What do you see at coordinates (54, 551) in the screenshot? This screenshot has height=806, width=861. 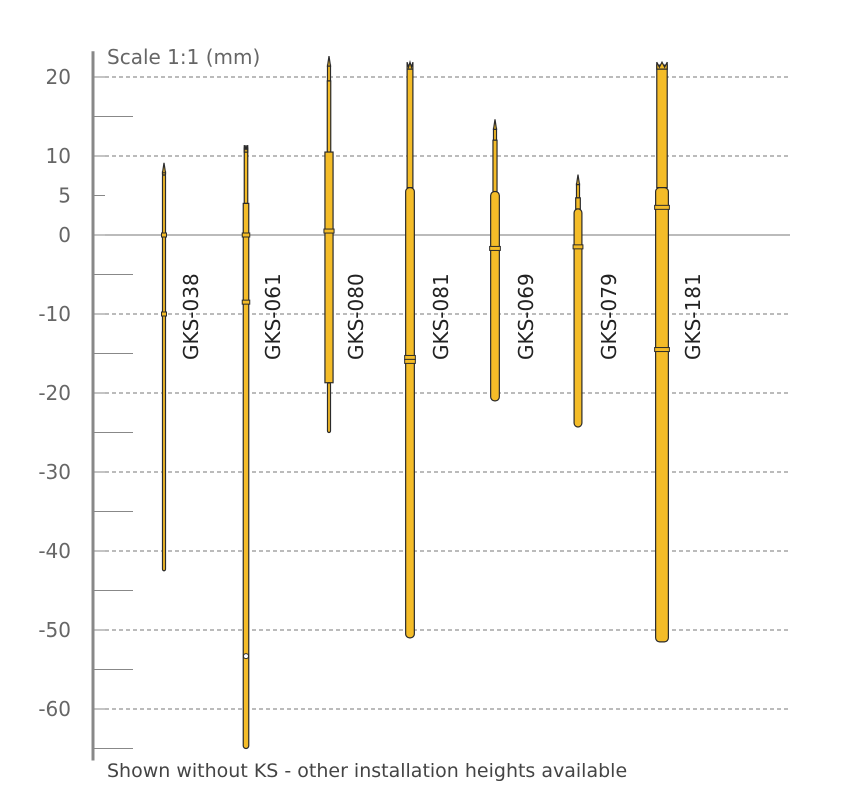 I see `tick-label: -40` at bounding box center [54, 551].